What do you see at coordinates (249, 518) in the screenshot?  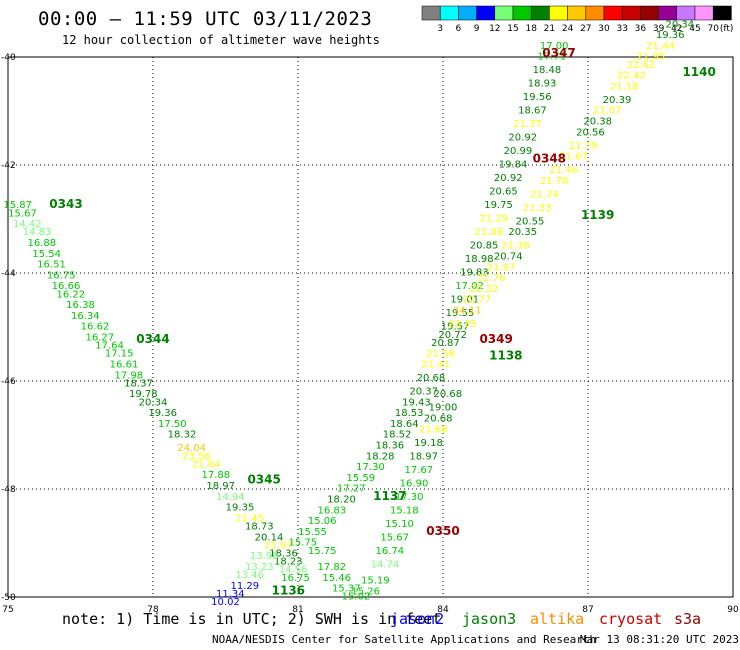 I see `wave-height-value: 21.45` at bounding box center [249, 518].